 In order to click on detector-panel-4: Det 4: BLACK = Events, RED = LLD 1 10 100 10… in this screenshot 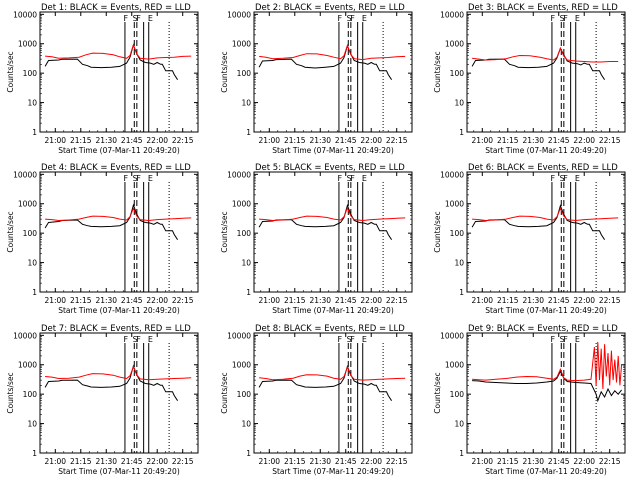, I will do `click(102, 239)`.